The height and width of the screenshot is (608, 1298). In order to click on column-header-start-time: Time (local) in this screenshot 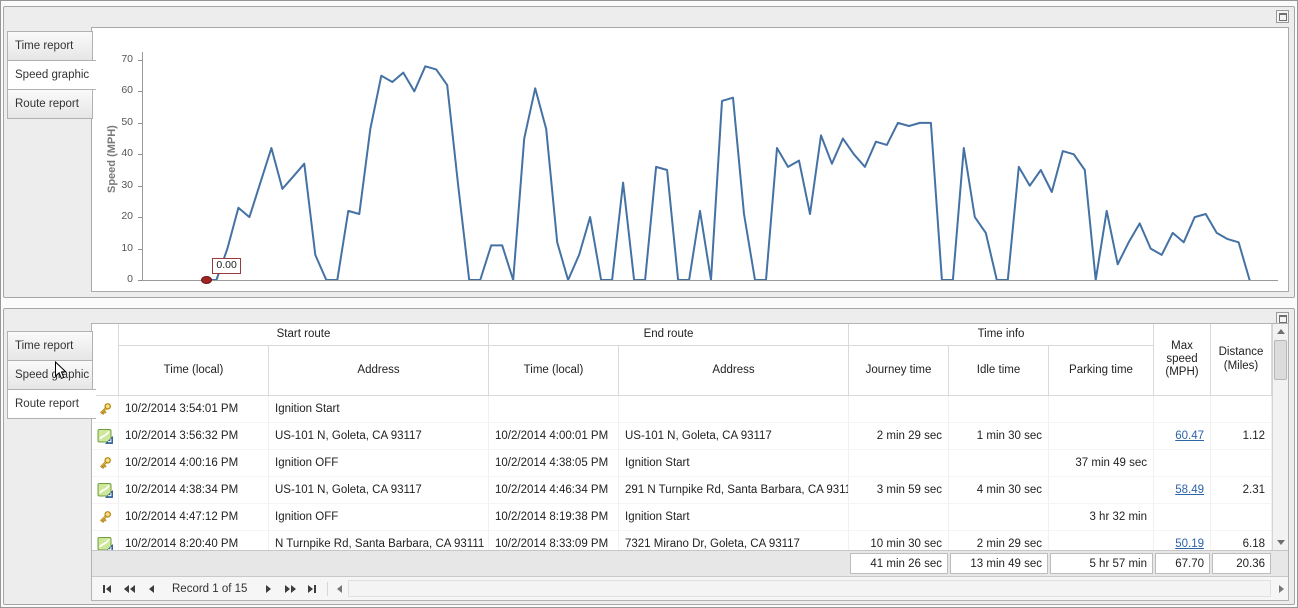, I will do `click(194, 371)`.